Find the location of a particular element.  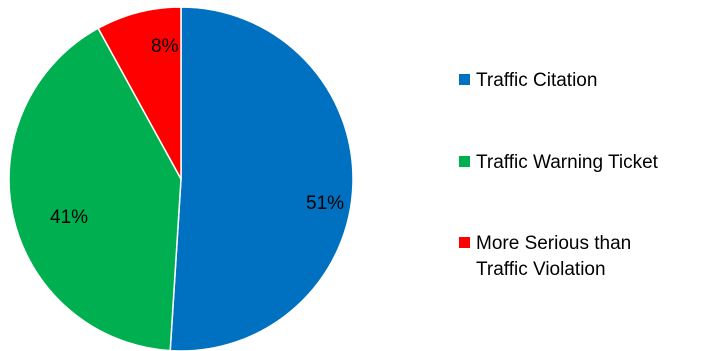

legend-item-traffic-citation: Traffic Citation is located at coordinates (577, 81).